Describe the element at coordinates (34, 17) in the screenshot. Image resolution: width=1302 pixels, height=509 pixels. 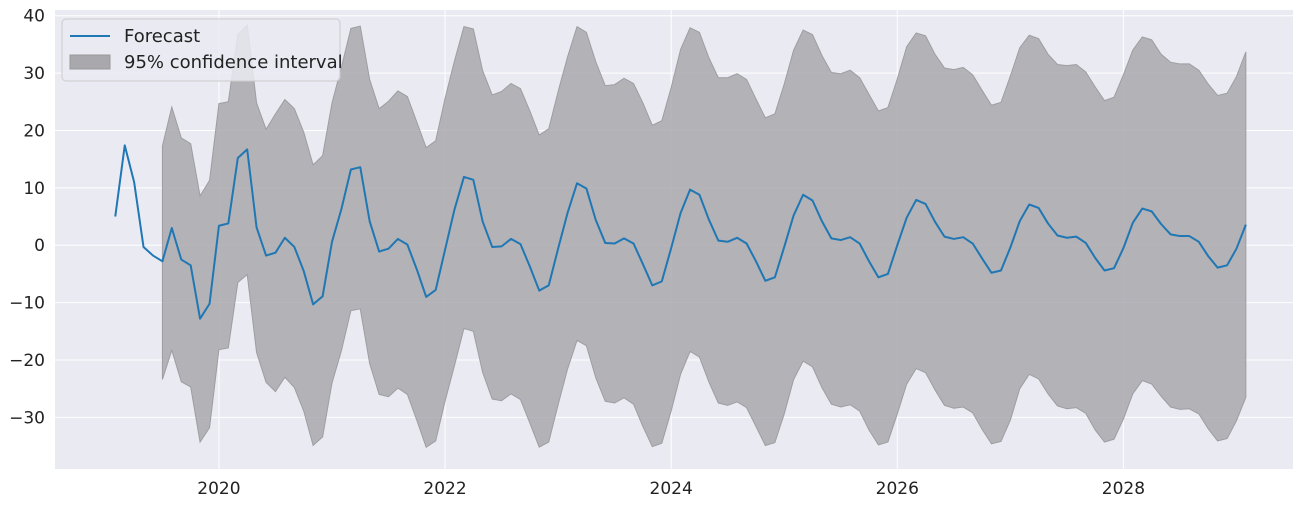
I see `y-tick-label: 40` at that location.